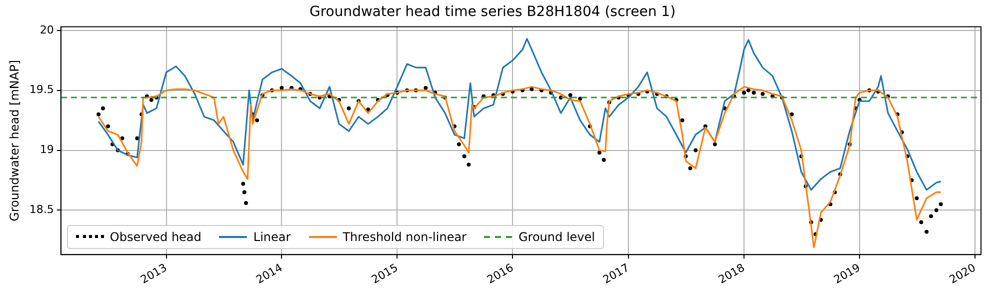 The width and height of the screenshot is (989, 290). Describe the element at coordinates (404, 237) in the screenshot. I see `legend-label: Threshold non-linear` at that location.